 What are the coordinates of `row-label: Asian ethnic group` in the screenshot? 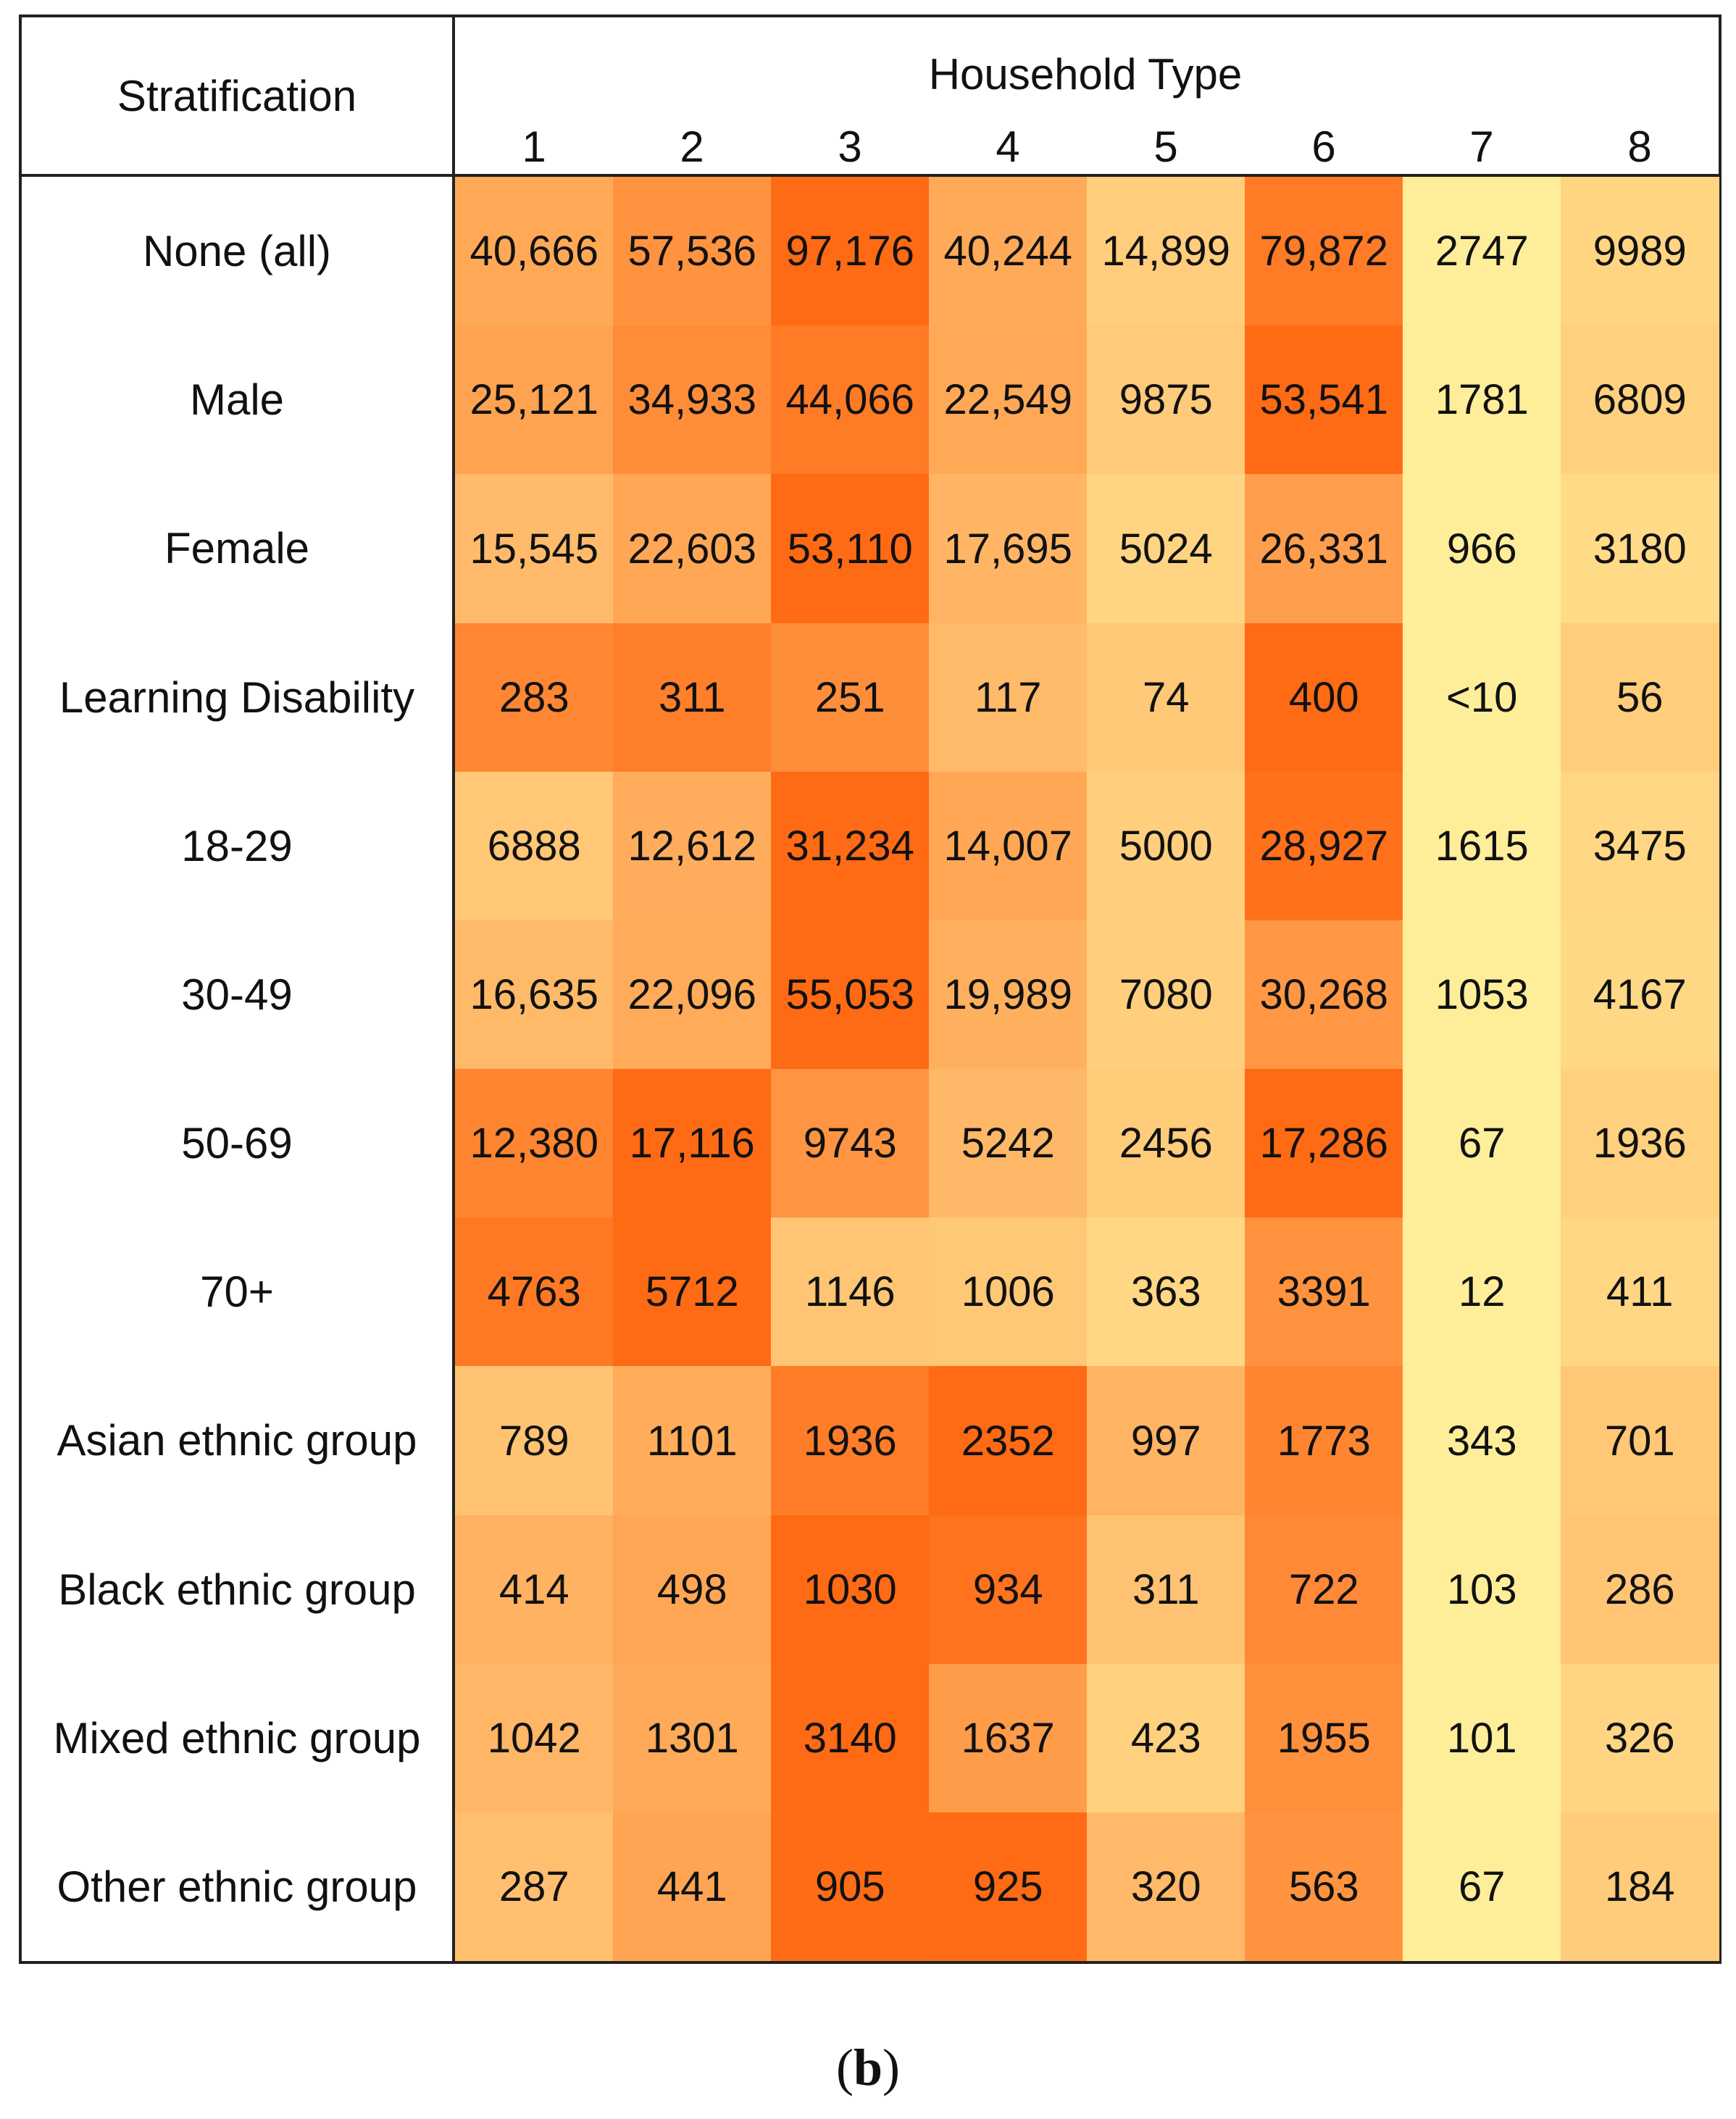 It's located at (237, 1440).